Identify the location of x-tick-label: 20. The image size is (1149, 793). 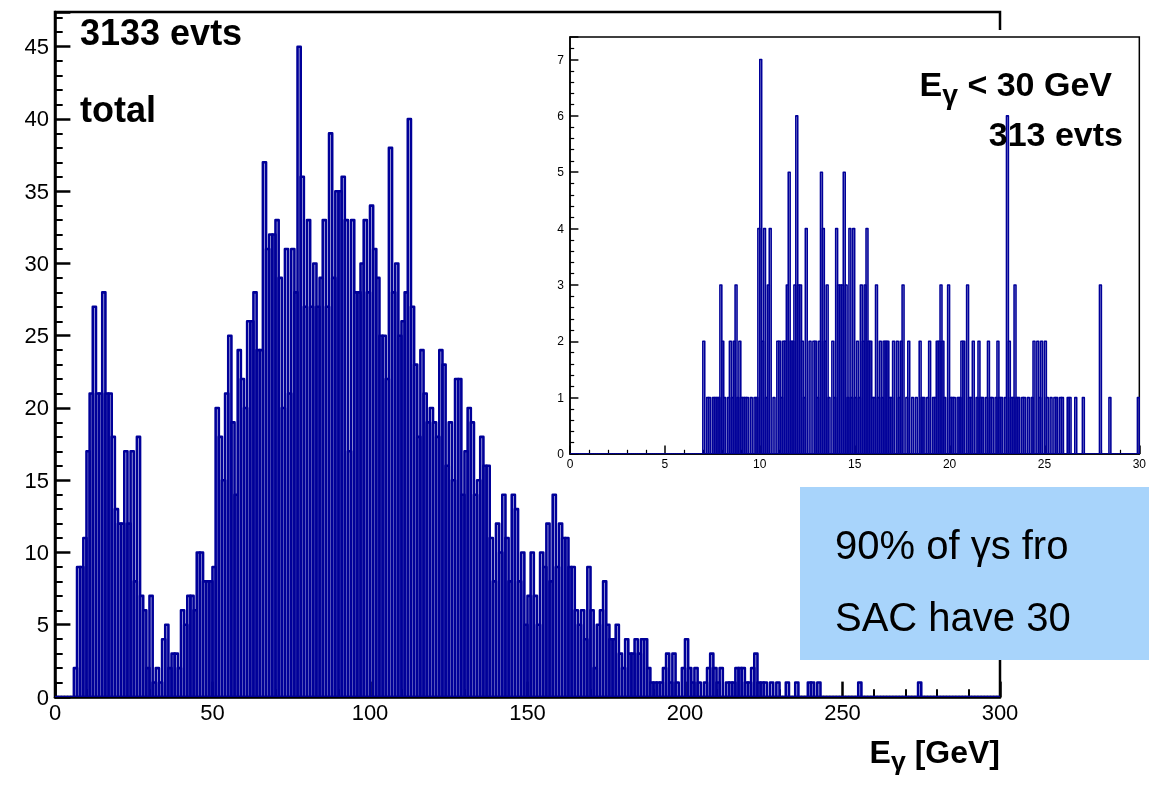
(949, 464).